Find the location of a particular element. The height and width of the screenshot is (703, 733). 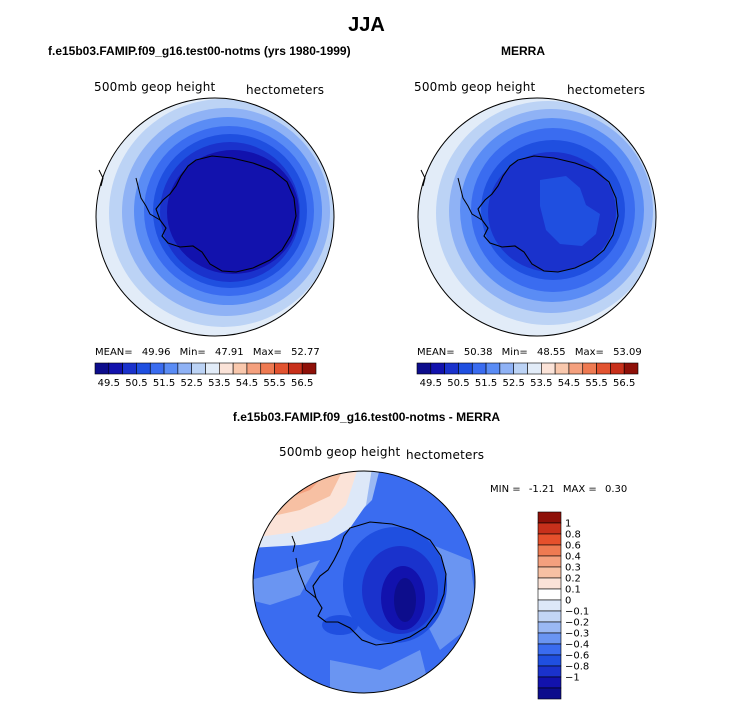

model-map-border is located at coordinates (215, 217).